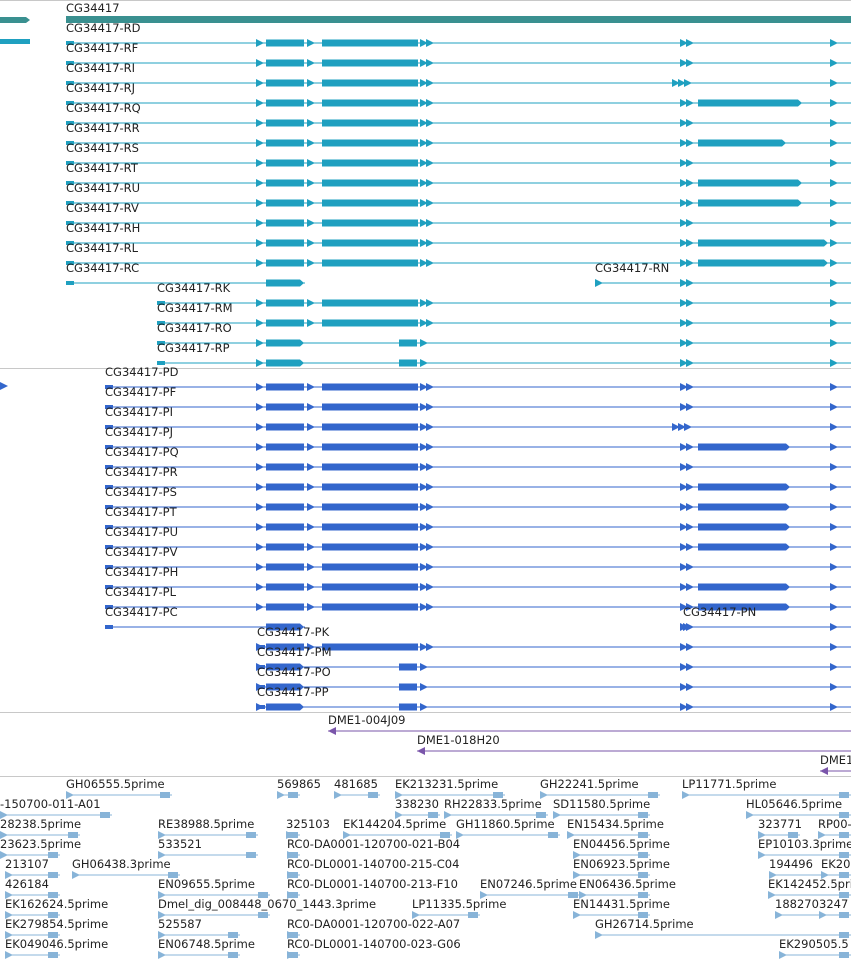  I want to click on est-feature: 426184, so click(32, 888).